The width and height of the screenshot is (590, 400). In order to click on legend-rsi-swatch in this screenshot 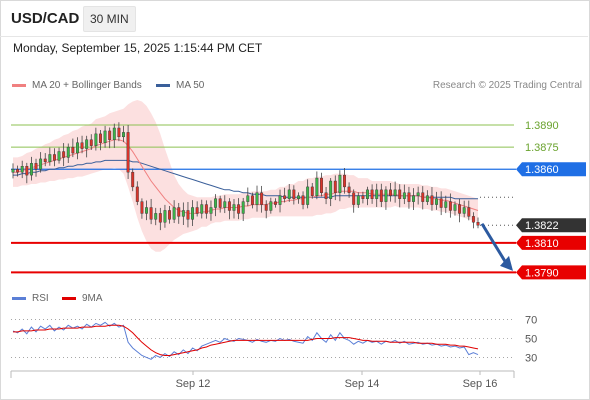, I will do `click(19, 298)`.